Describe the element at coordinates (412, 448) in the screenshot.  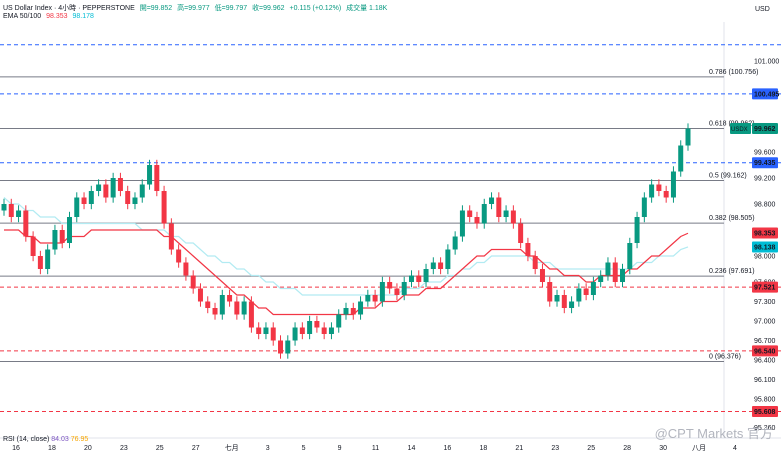
I see `x-tick-label: 14` at that location.